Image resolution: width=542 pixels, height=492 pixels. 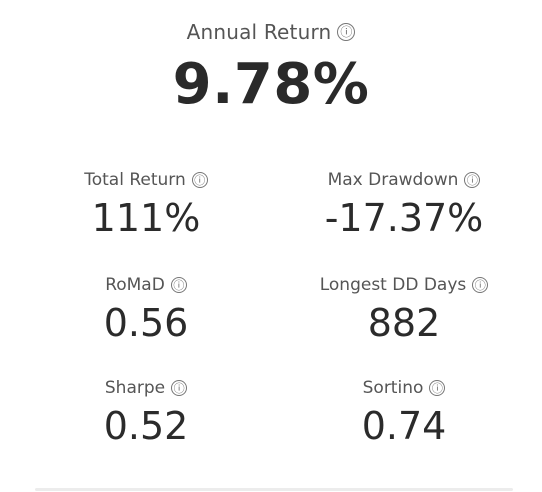 I want to click on metric-max-drawdown: Max Drawdown ⓘ -17.37%, so click(x=404, y=205).